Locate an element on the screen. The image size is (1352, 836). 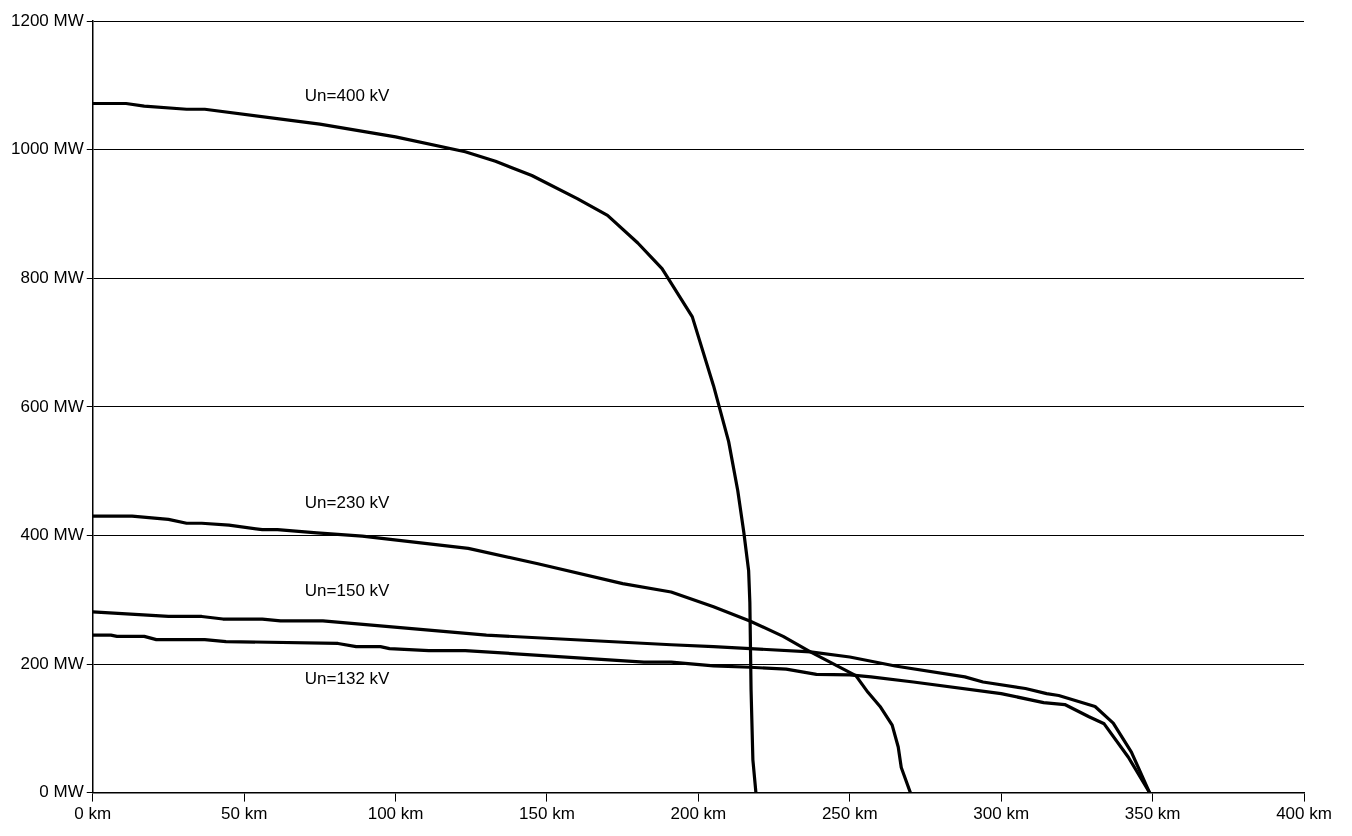
y-tick-label: 200 MW is located at coordinates (52, 663).